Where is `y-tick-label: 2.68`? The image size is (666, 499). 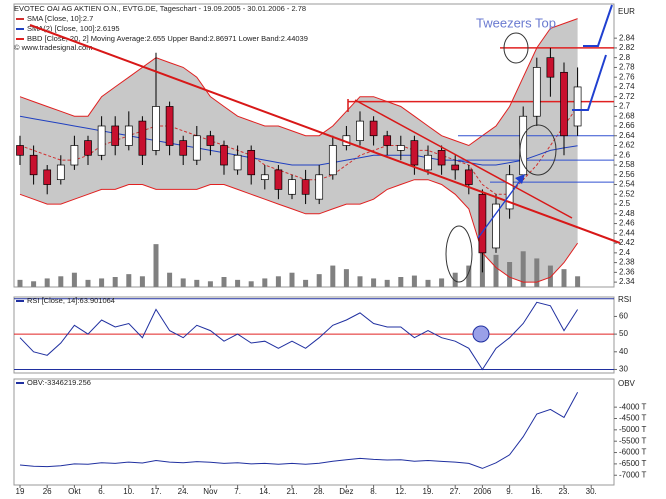 y-tick-label: 2.68 is located at coordinates (627, 115).